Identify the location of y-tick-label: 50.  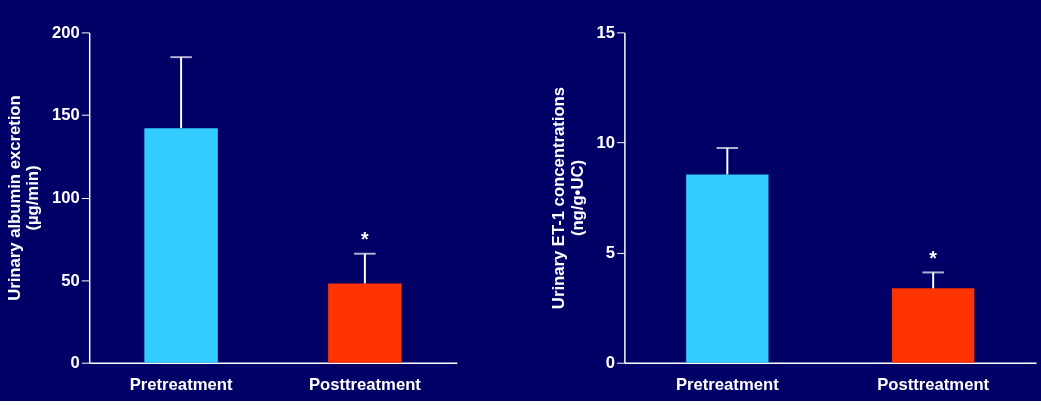
(70, 280).